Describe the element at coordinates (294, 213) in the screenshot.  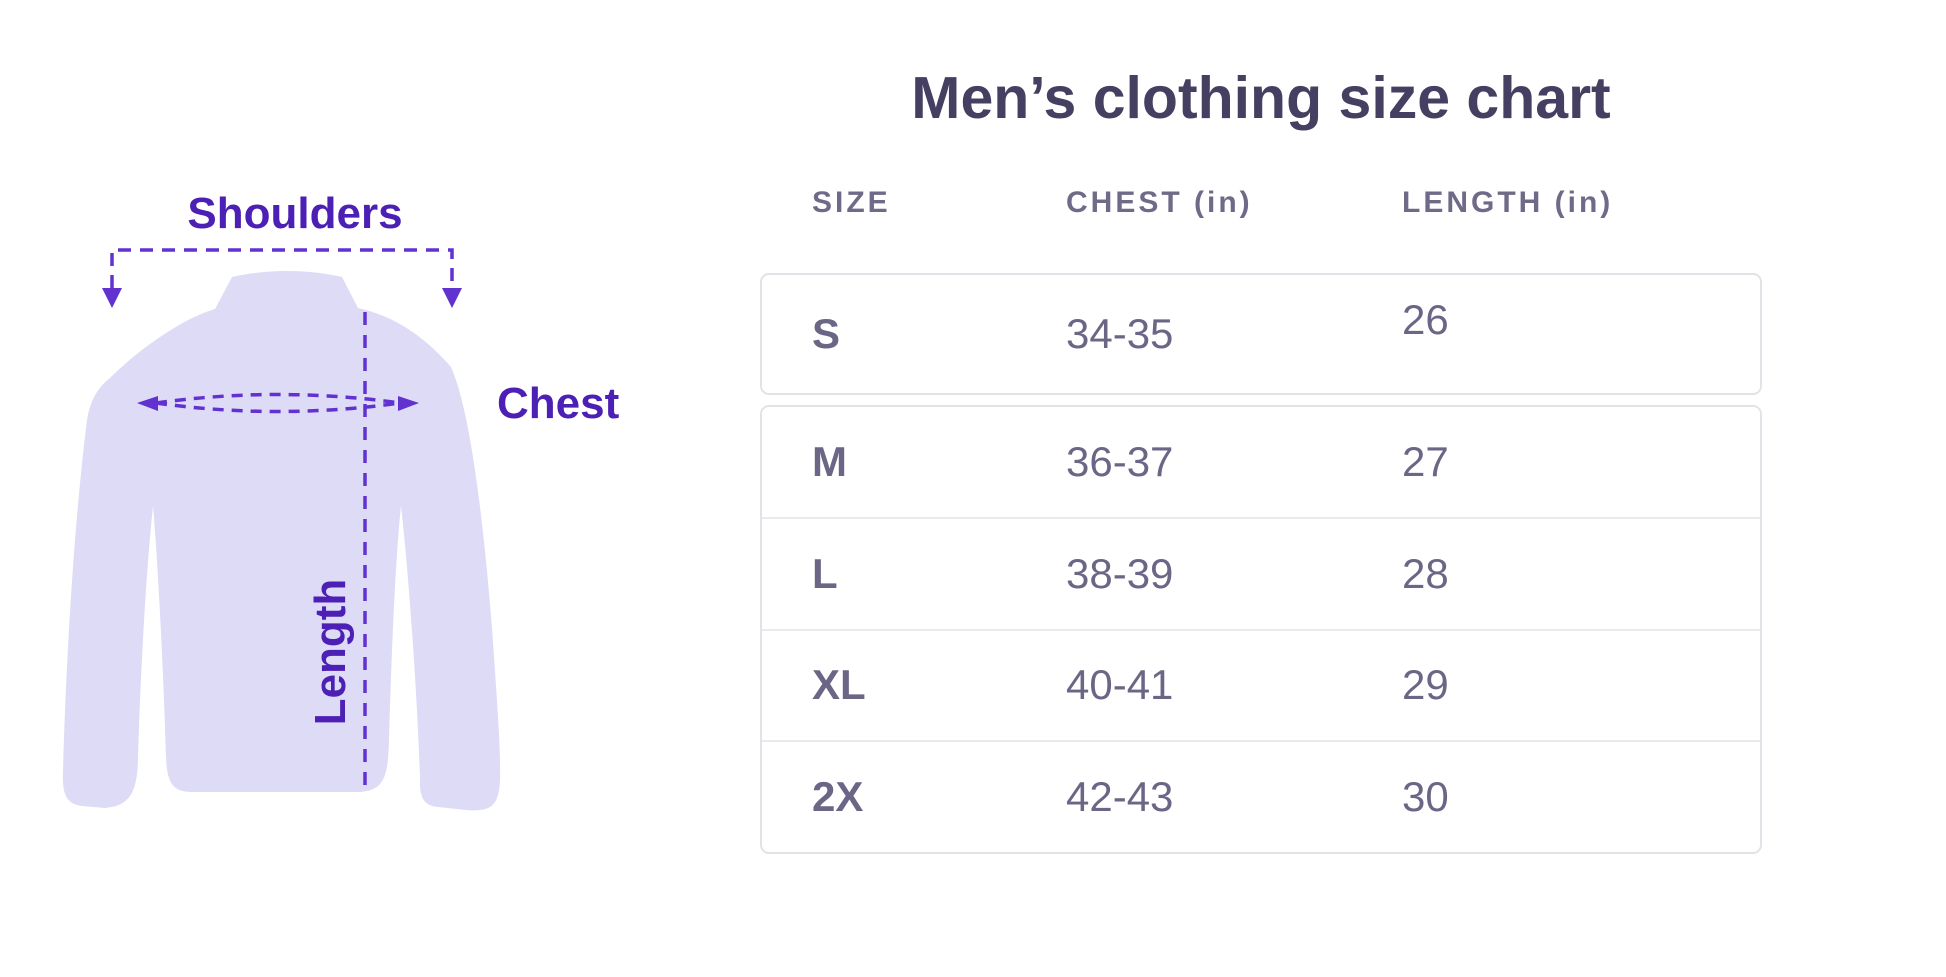
I see `shoulders-label: Shoulders` at that location.